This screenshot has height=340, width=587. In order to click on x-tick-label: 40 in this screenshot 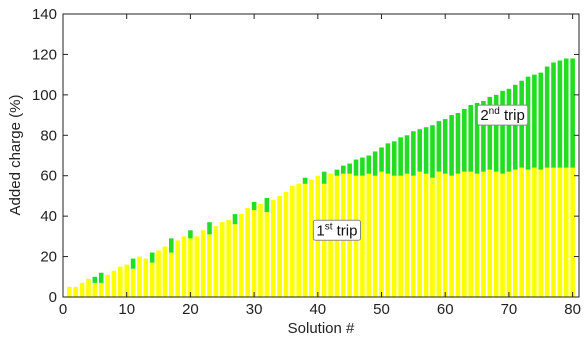, I will do `click(317, 309)`.